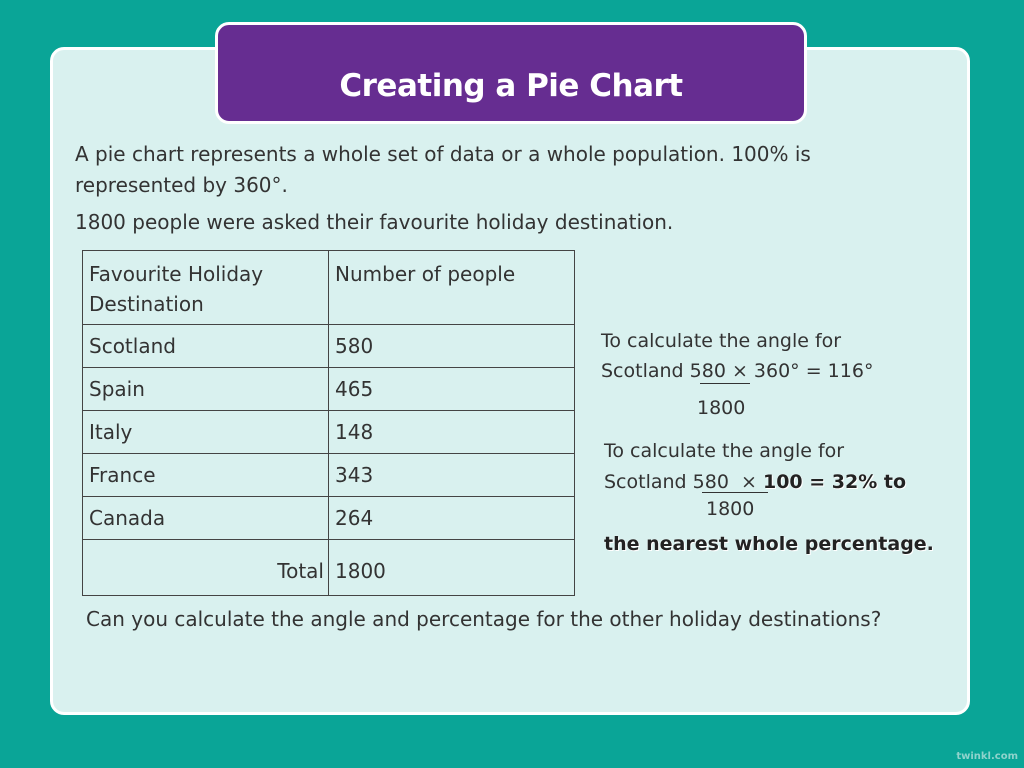 This screenshot has height=768, width=1024. What do you see at coordinates (799, 371) in the screenshot?
I see `angle-calc-rest: × 360° = 116°` at bounding box center [799, 371].